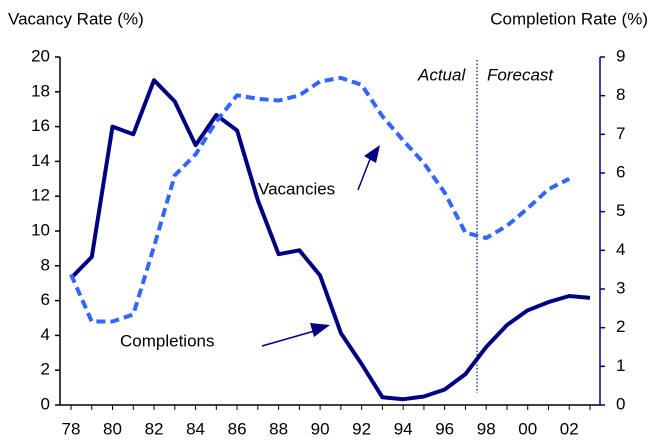 This screenshot has height=444, width=656. Describe the element at coordinates (620, 94) in the screenshot. I see `y2-tick-label: 8` at that location.